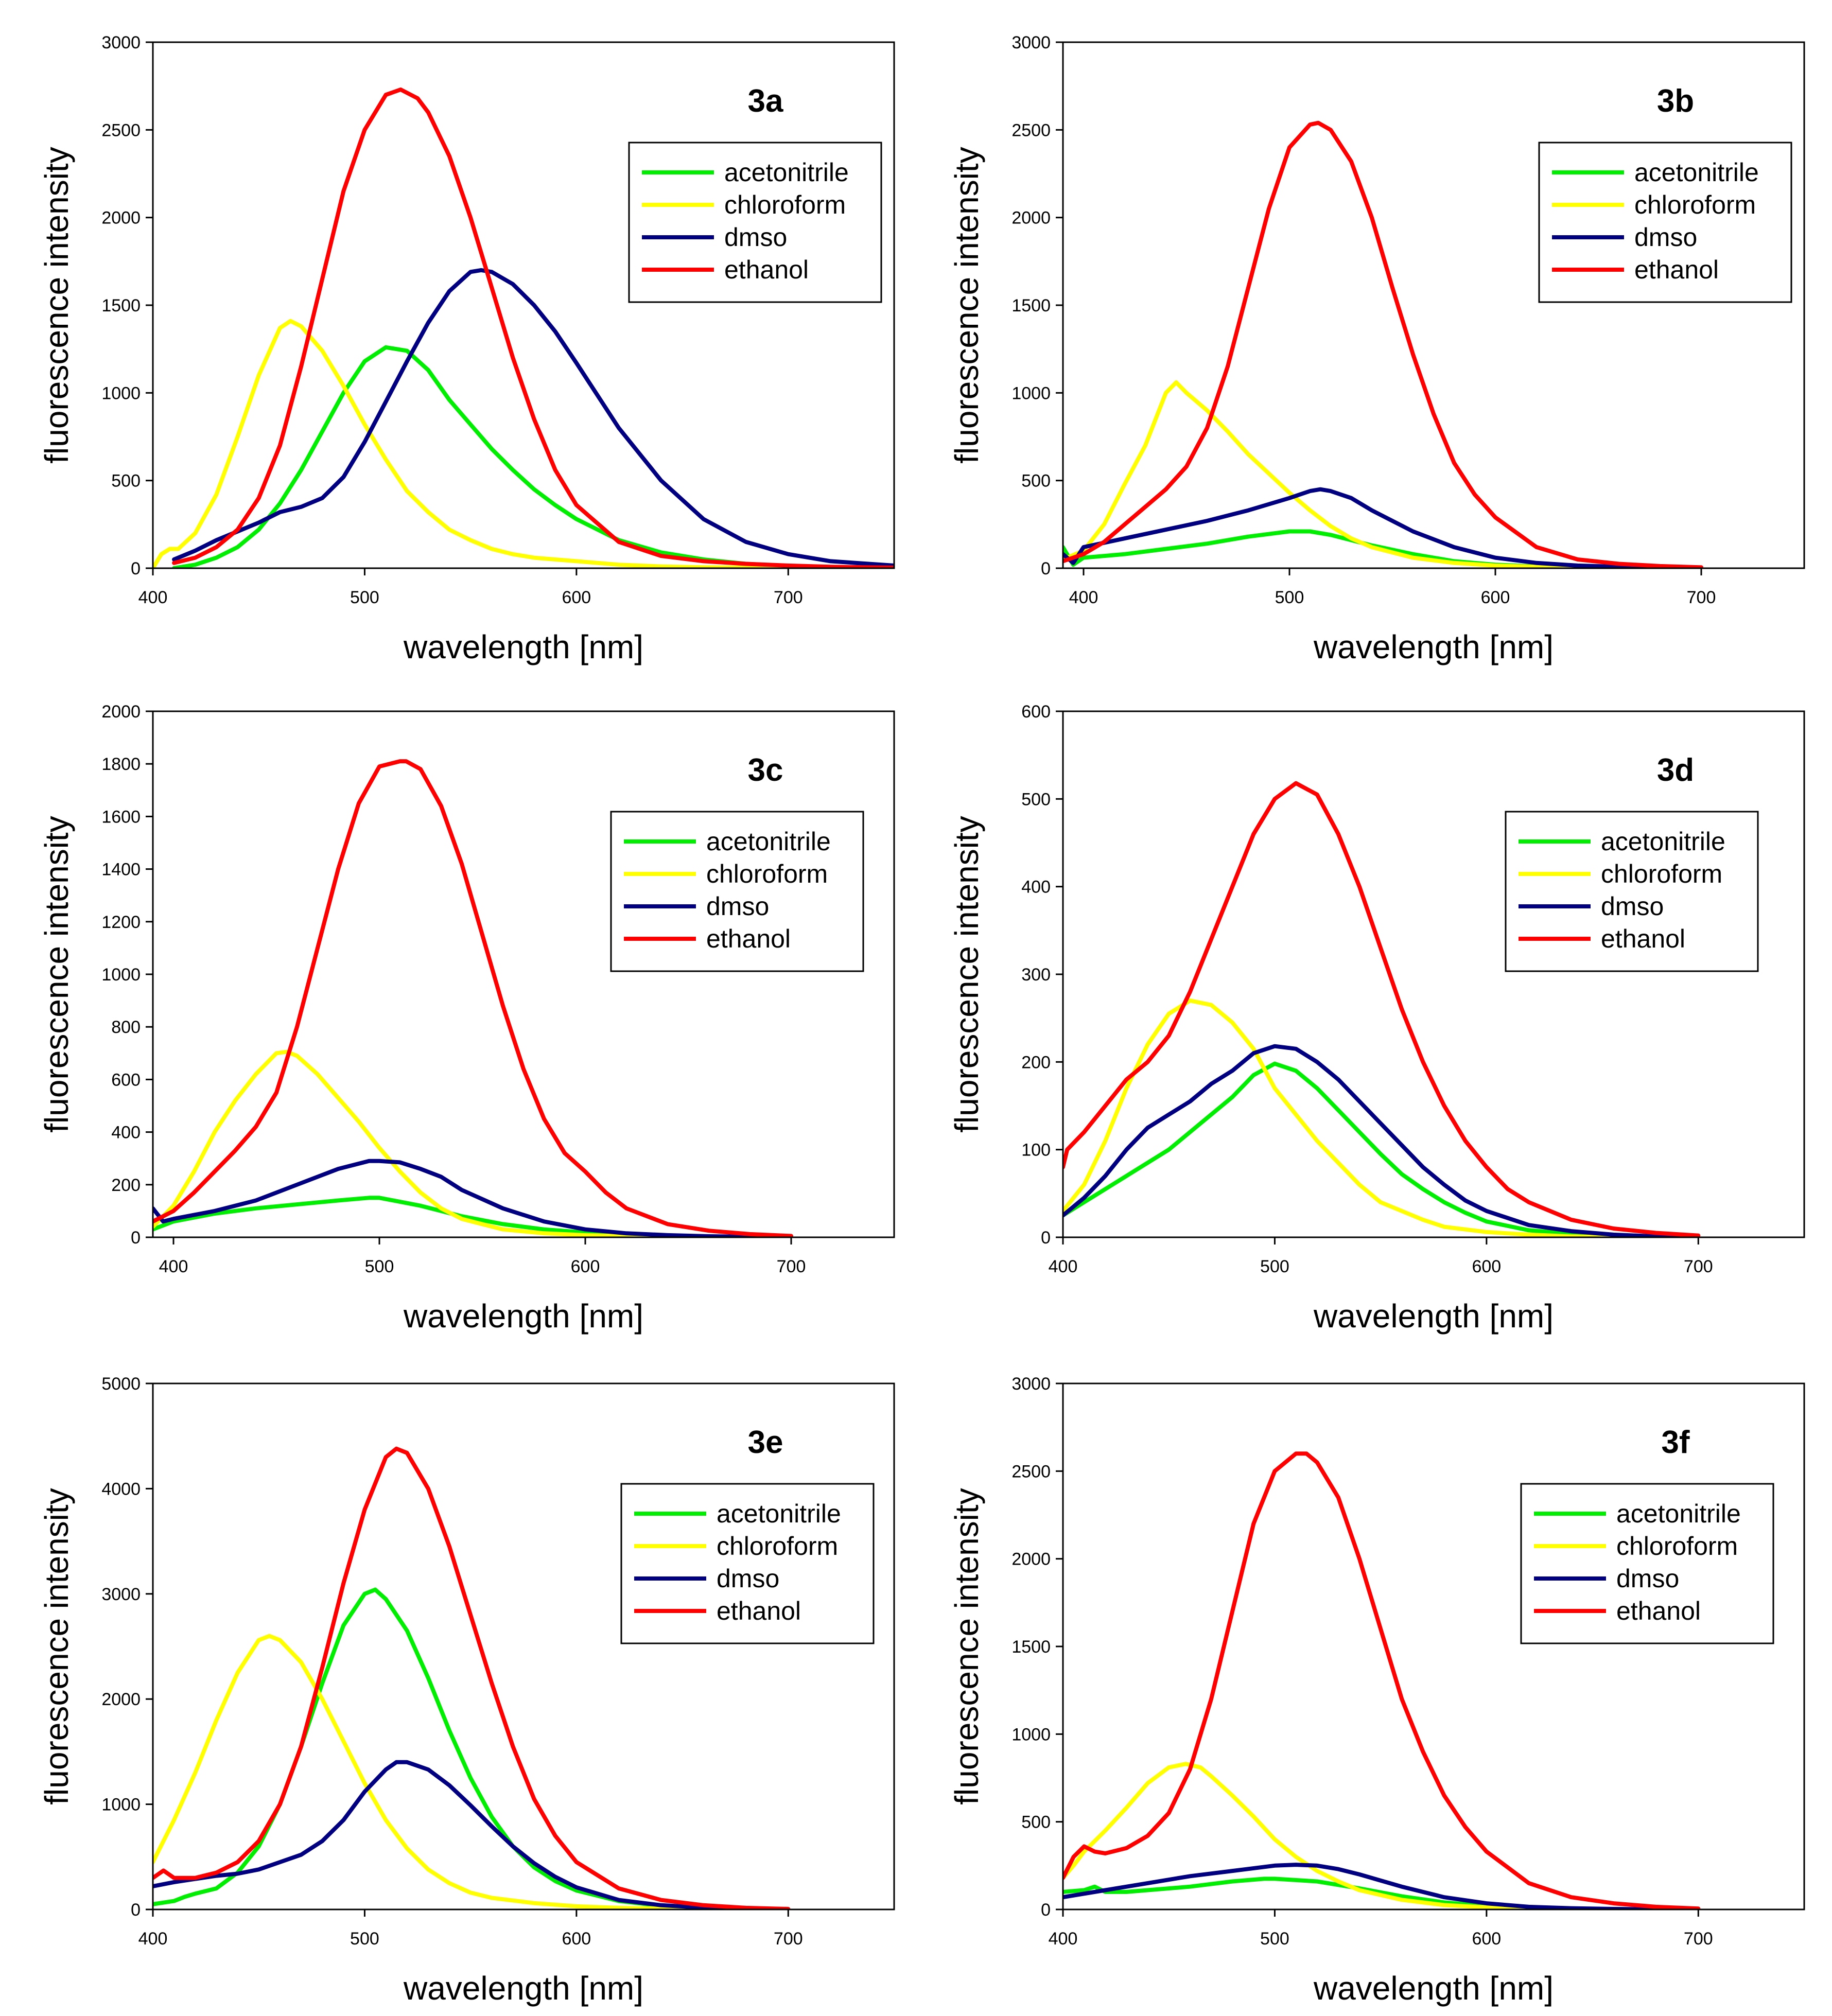 The width and height of the screenshot is (1832, 2016). I want to click on y-tick-label: 1200, so click(121, 923).